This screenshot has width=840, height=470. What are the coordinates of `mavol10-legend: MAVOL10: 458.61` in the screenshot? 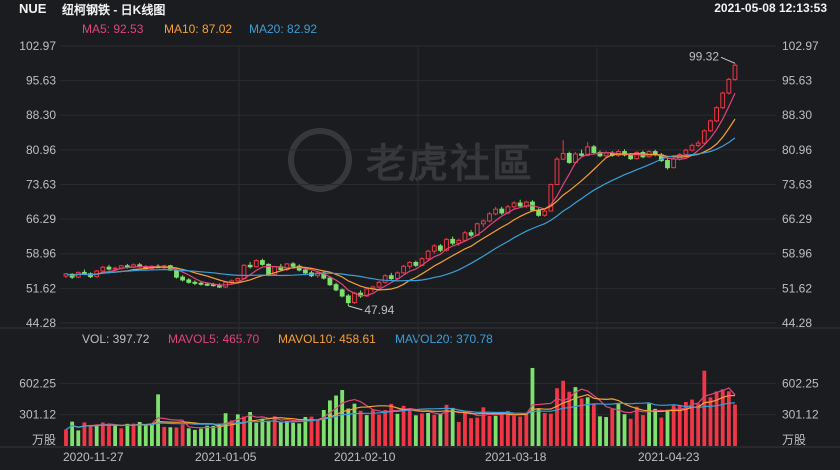 It's located at (327, 339).